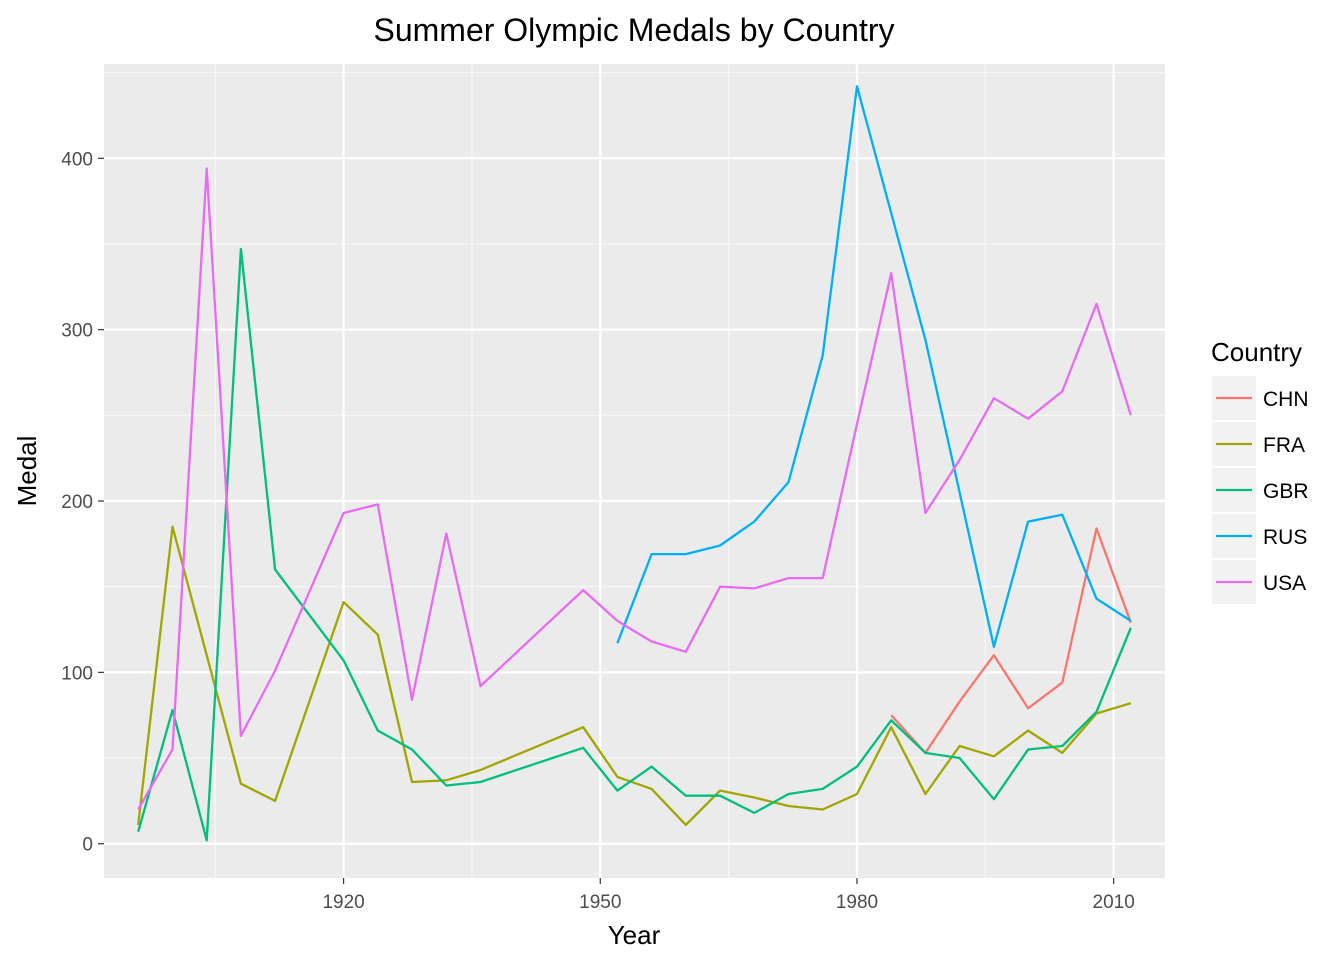 The height and width of the screenshot is (960, 1344). I want to click on x-tick-label: 1950, so click(600, 902).